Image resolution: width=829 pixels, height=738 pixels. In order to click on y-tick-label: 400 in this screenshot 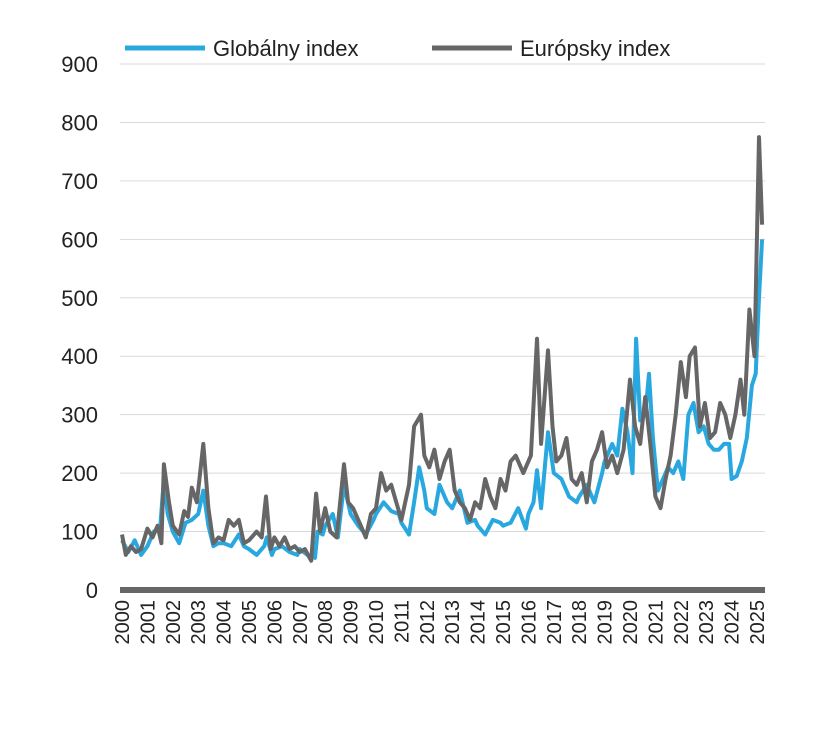, I will do `click(79, 356)`.